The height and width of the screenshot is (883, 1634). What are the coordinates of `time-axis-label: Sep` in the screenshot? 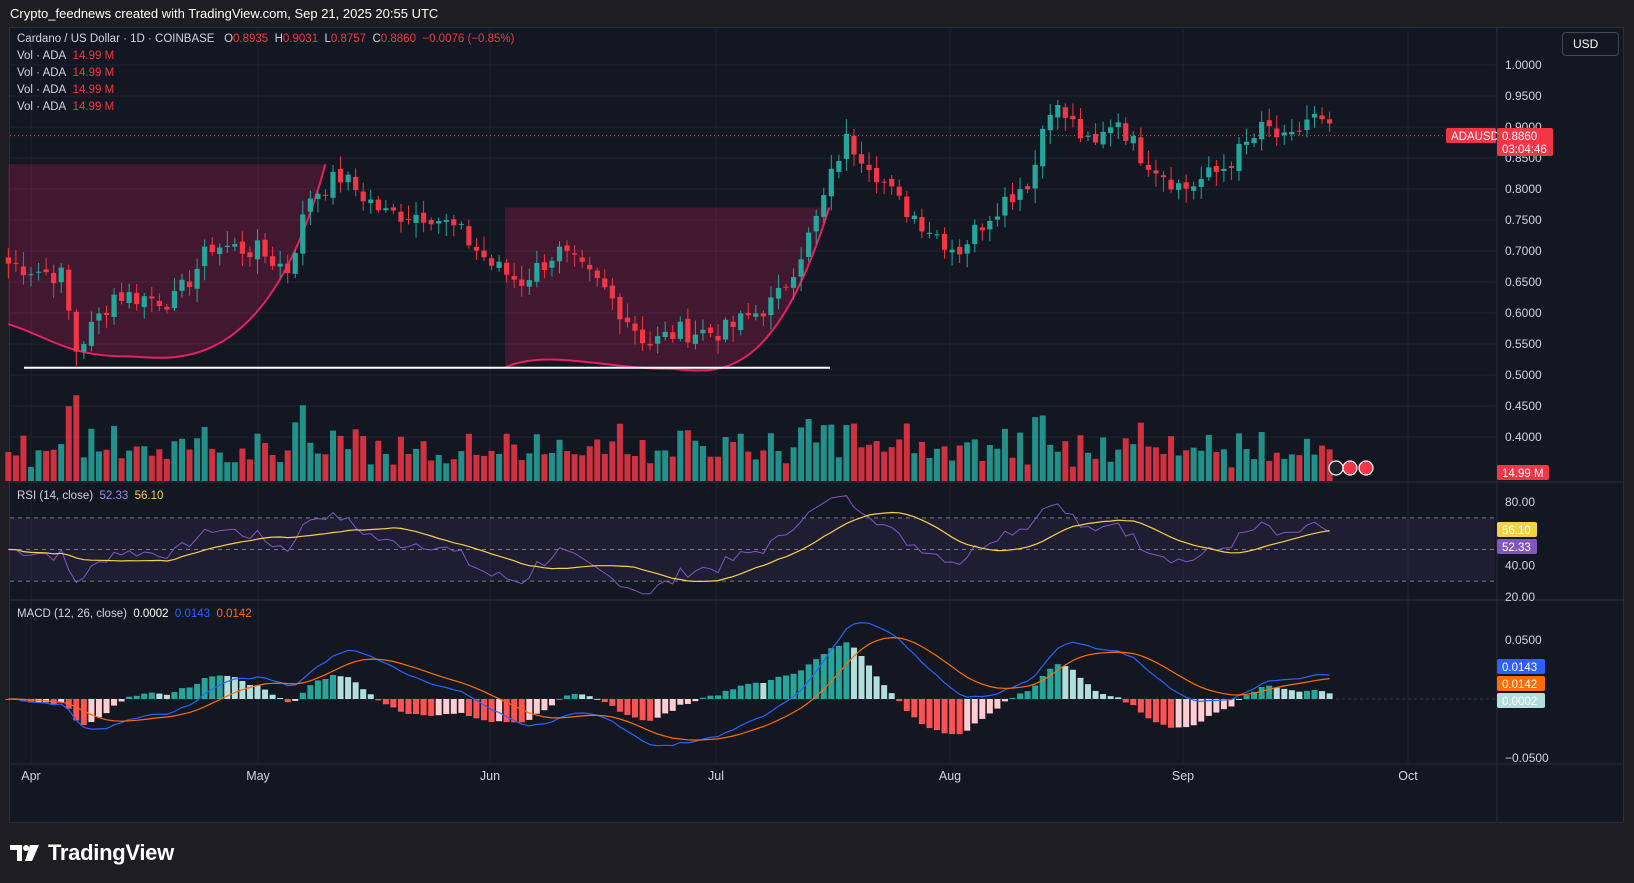 It's located at (1183, 776).